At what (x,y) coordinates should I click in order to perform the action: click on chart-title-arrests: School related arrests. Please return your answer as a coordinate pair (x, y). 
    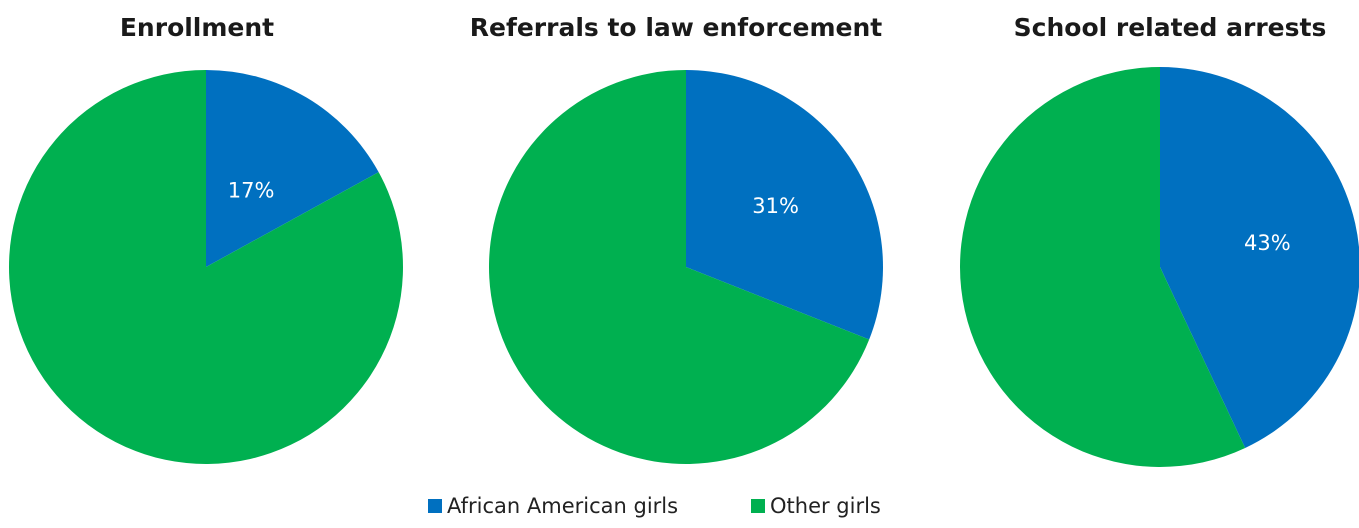
    Looking at the image, I should click on (1170, 27).